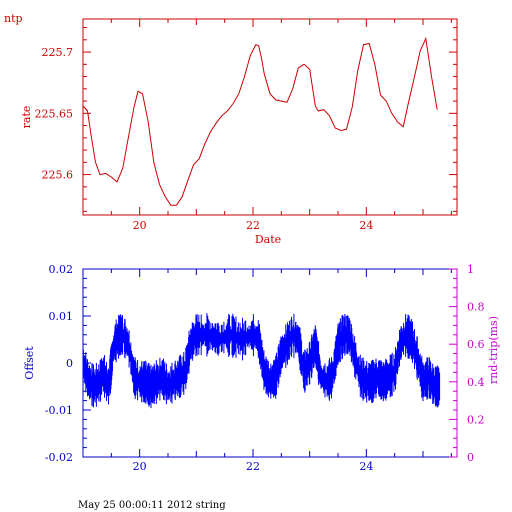 The height and width of the screenshot is (512, 512). I want to click on offset-series, so click(261, 361).